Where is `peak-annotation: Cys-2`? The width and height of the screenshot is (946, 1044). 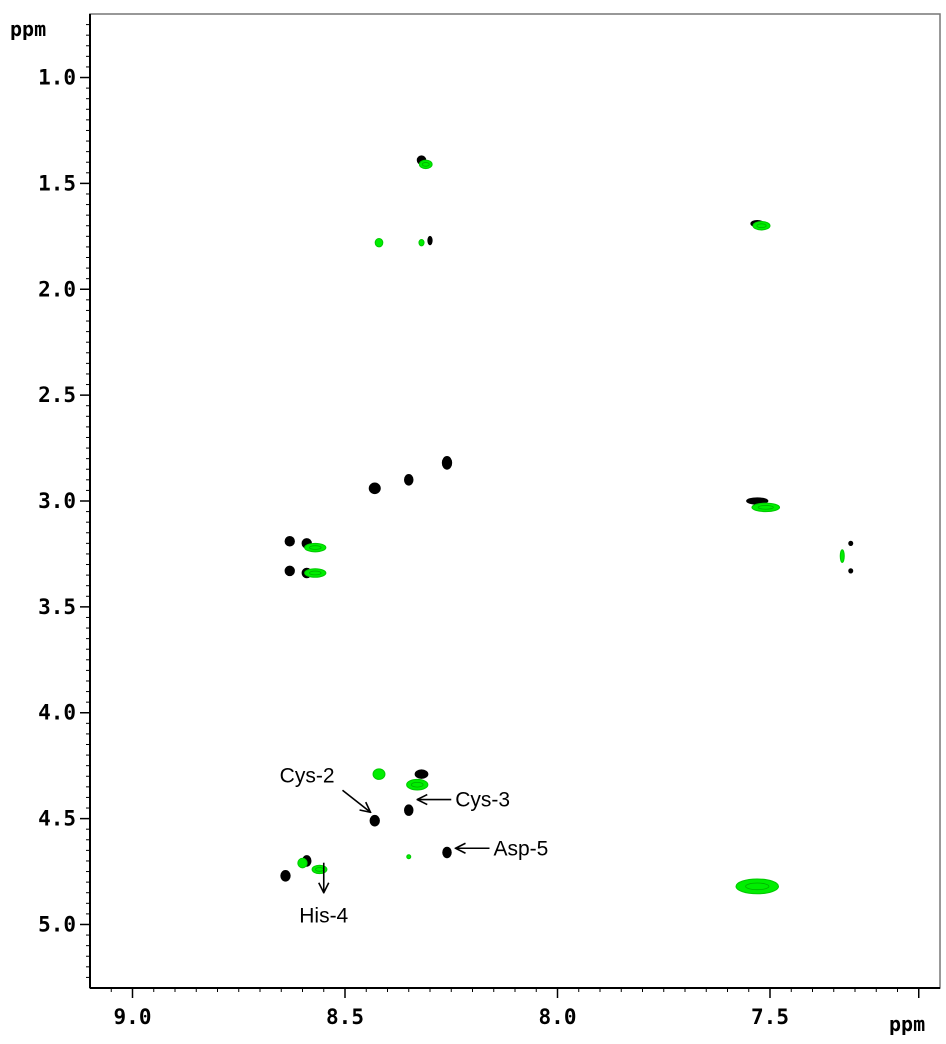 peak-annotation: Cys-2 is located at coordinates (325, 788).